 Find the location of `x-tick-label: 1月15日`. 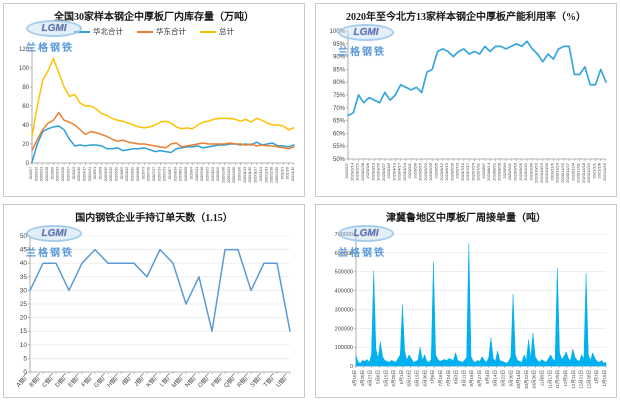

x-tick-label: 1月15日 is located at coordinates (605, 378).